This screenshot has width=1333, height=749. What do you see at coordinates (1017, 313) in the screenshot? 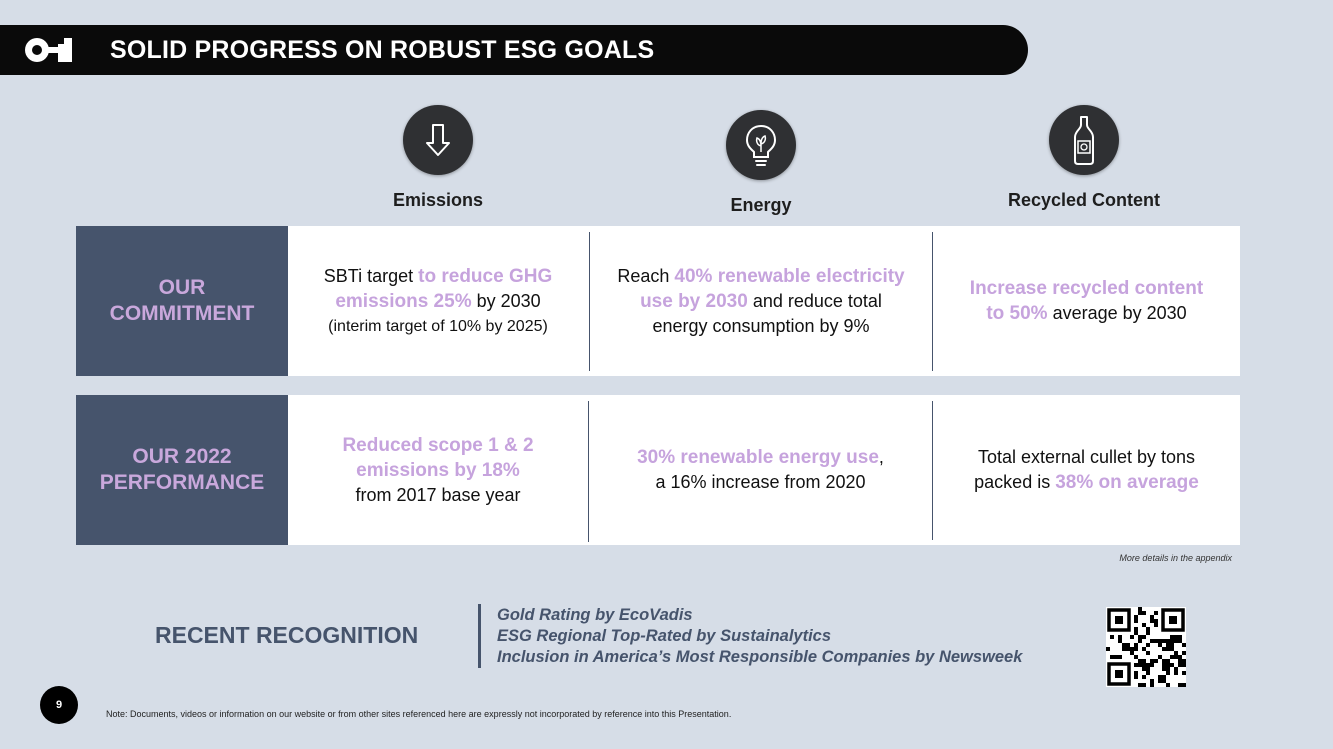
I see `commitment-recycled-highlight2: to 50%` at bounding box center [1017, 313].